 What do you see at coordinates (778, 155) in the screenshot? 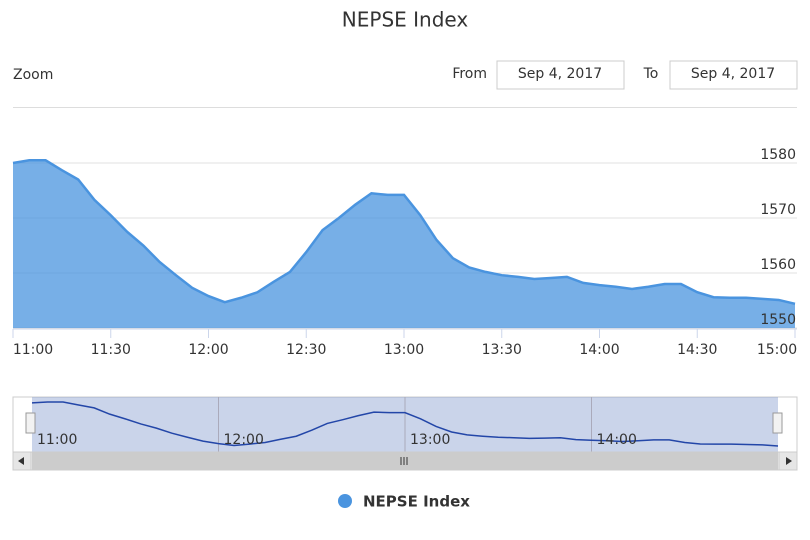
I see `y-tick-label: 1580` at bounding box center [778, 155].